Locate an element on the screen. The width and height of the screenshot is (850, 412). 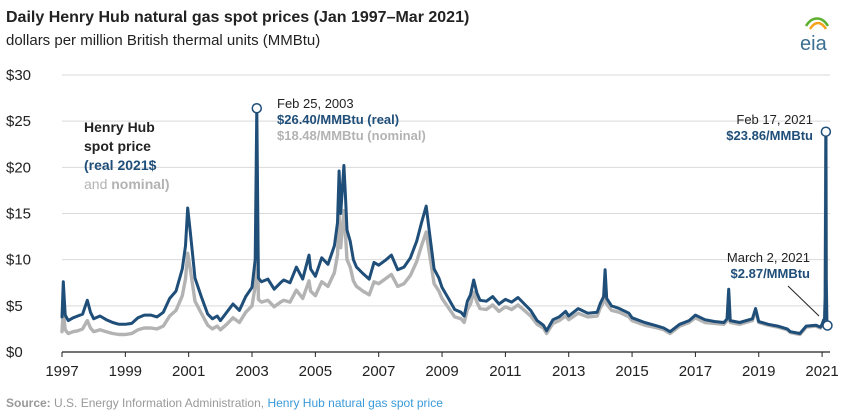
y-tick-label: $10 is located at coordinates (18, 260).